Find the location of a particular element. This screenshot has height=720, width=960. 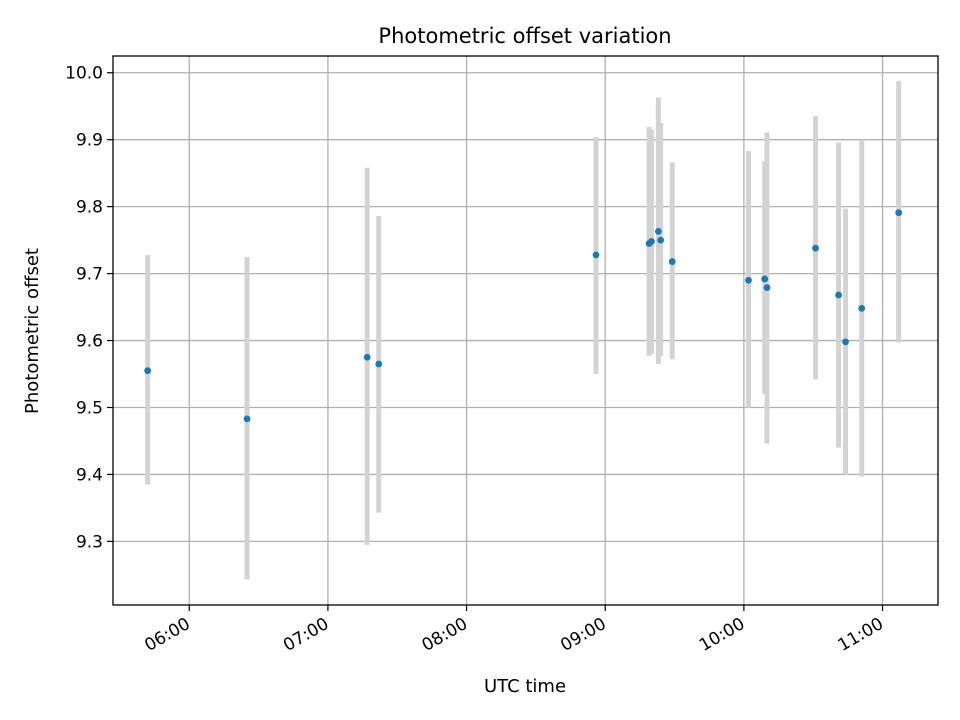

y-tick-label: 10.0 is located at coordinates (84, 74).